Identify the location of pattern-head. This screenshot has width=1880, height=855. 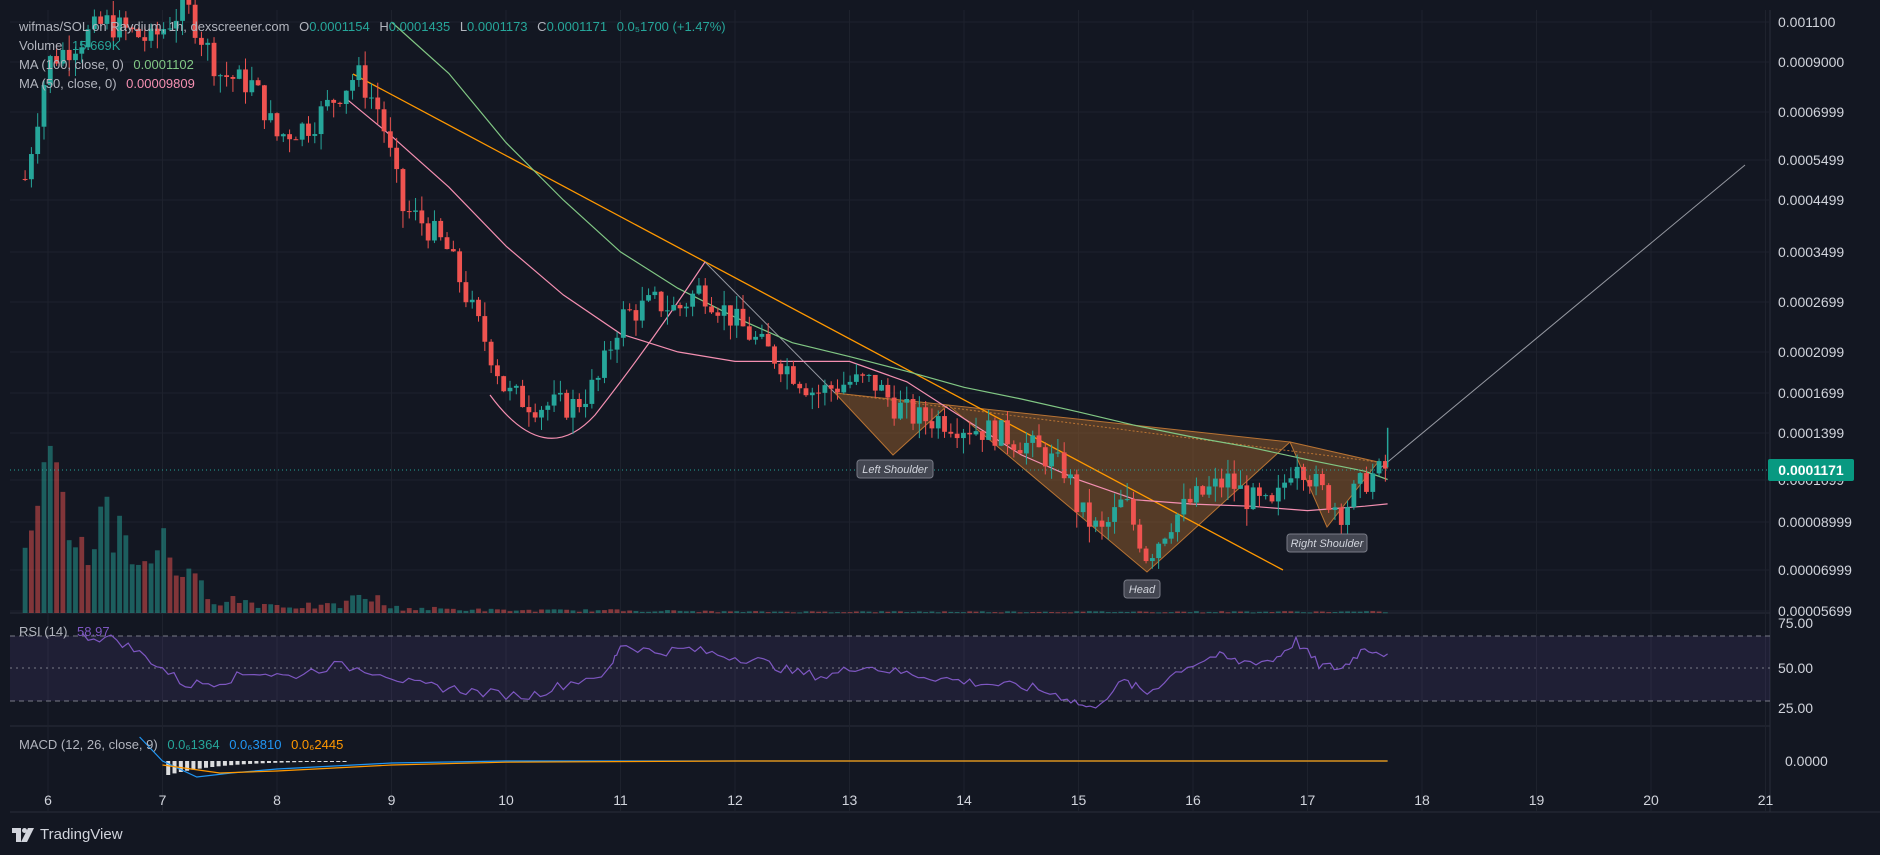
(1119, 488).